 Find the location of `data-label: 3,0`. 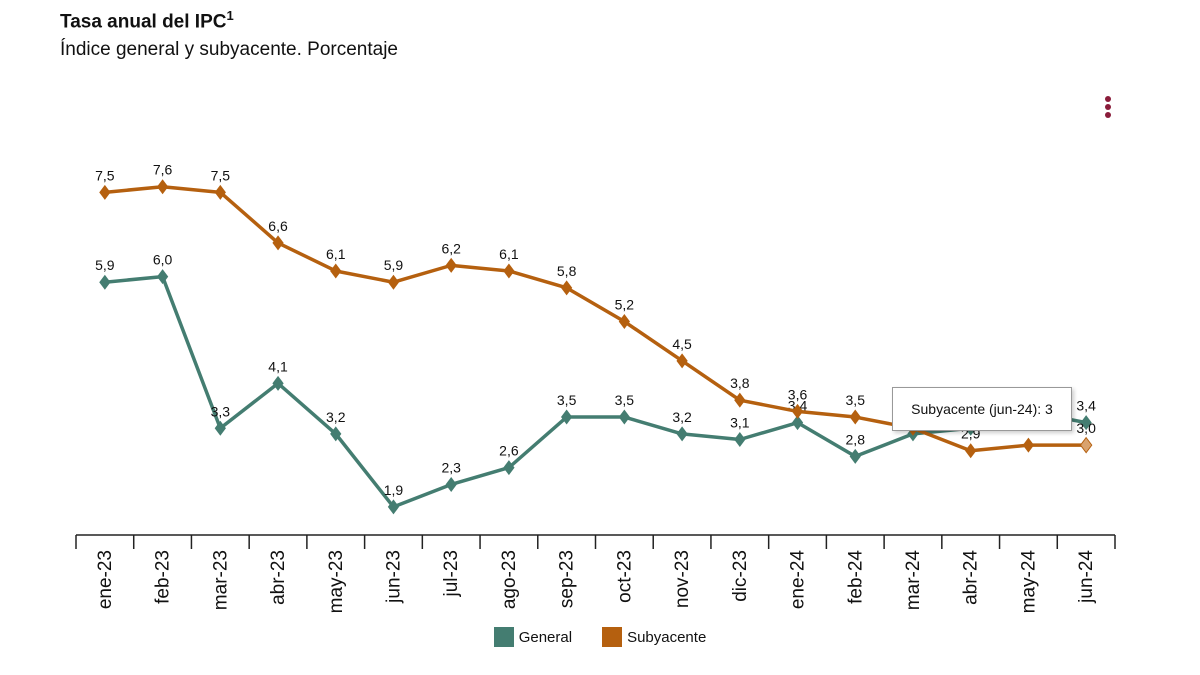

data-label: 3,0 is located at coordinates (1086, 428).